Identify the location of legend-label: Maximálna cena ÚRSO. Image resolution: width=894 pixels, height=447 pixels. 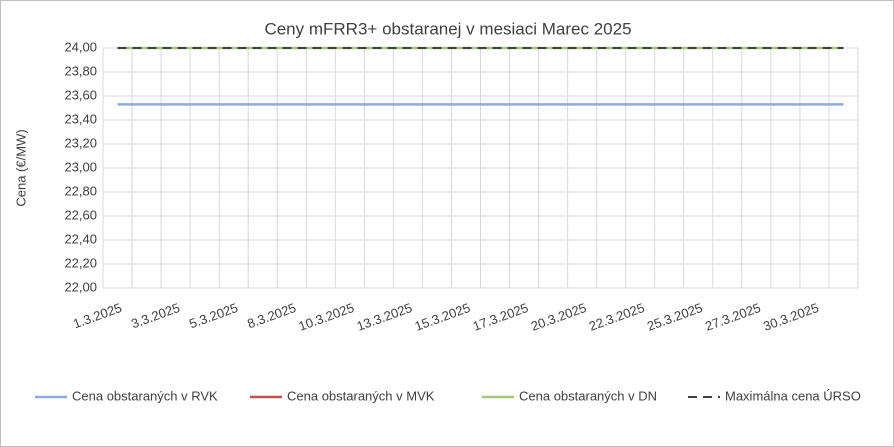
(793, 395).